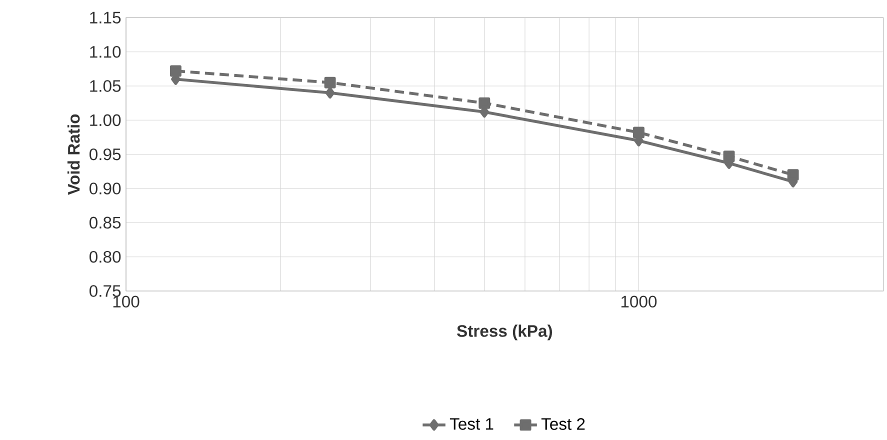 Image resolution: width=887 pixels, height=440 pixels. Describe the element at coordinates (126, 302) in the screenshot. I see `x-tick-label: 100` at that location.